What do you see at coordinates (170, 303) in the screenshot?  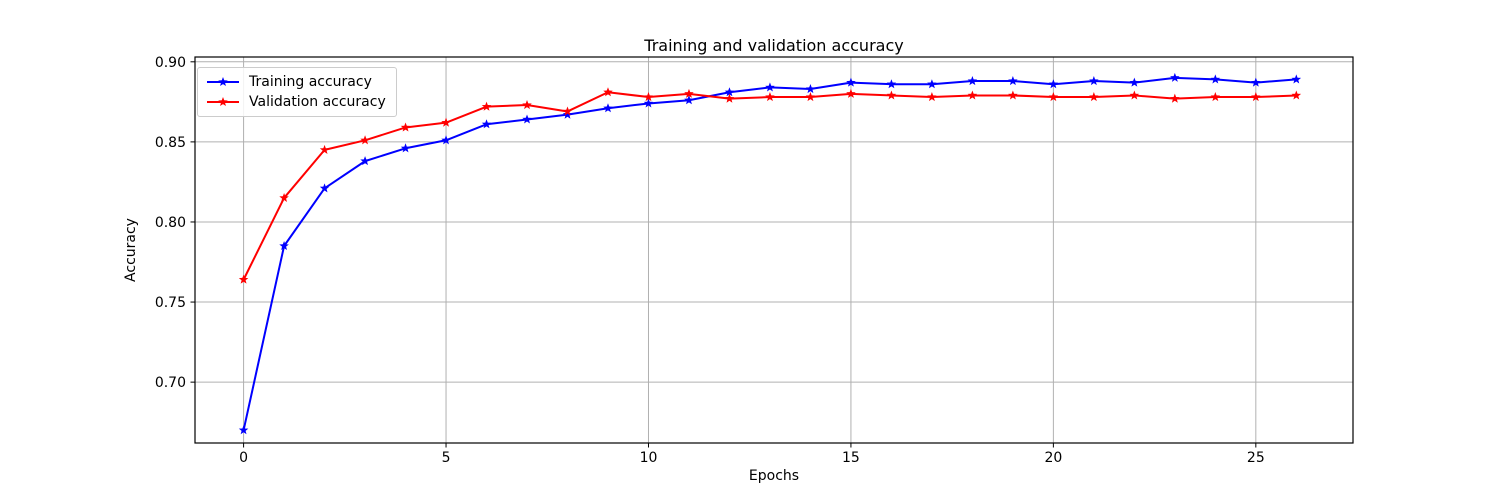 I see `y-tick-label: 0.75` at bounding box center [170, 303].